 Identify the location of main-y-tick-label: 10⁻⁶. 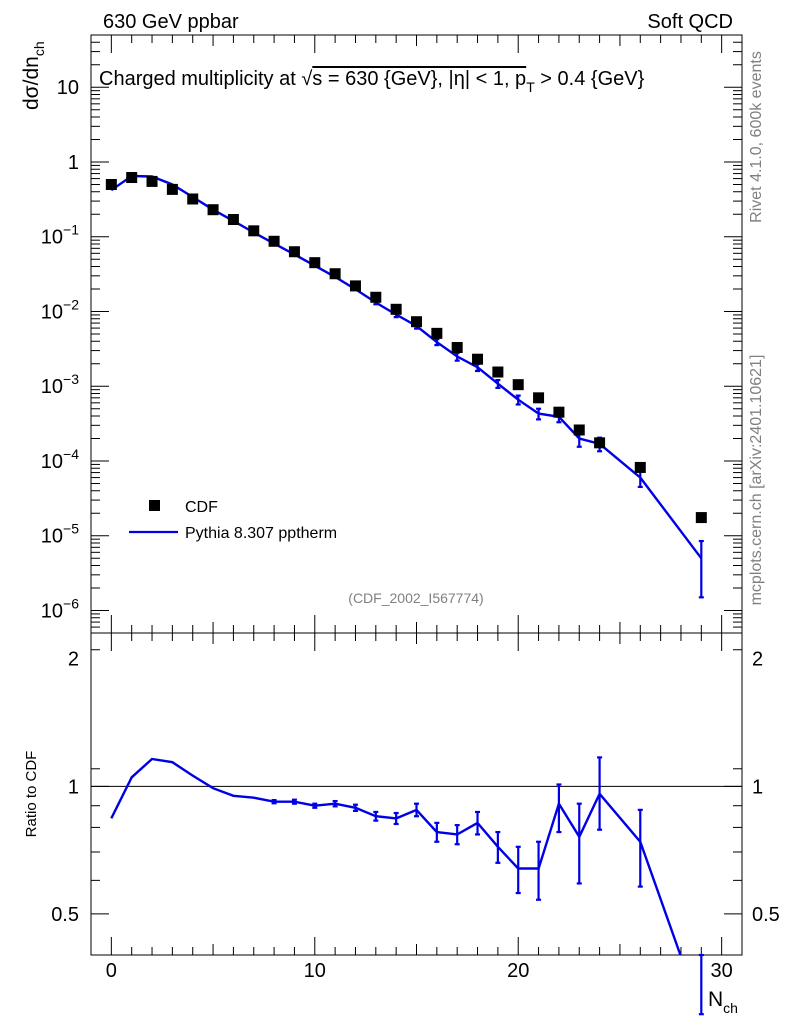
(60, 608).